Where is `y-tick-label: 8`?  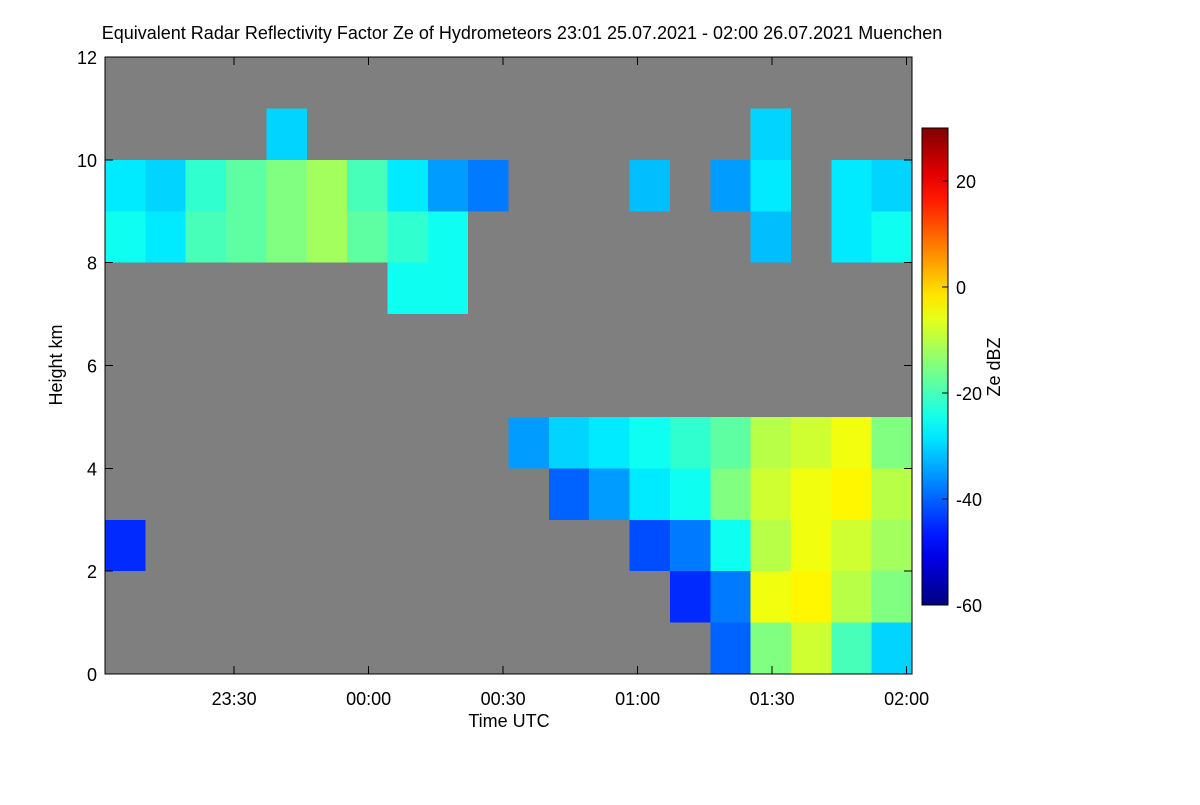 y-tick-label: 8 is located at coordinates (92, 264).